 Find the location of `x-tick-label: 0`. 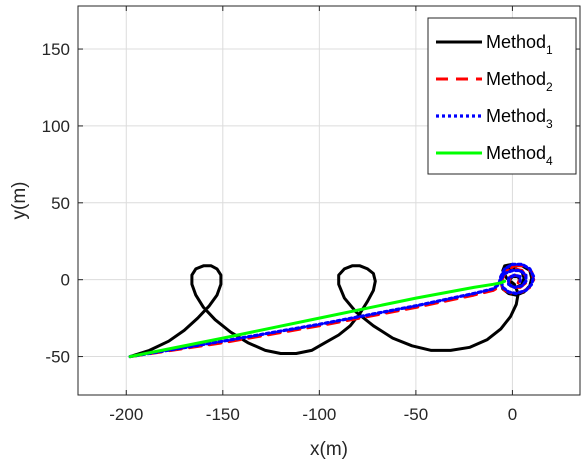

x-tick-label: 0 is located at coordinates (512, 414).